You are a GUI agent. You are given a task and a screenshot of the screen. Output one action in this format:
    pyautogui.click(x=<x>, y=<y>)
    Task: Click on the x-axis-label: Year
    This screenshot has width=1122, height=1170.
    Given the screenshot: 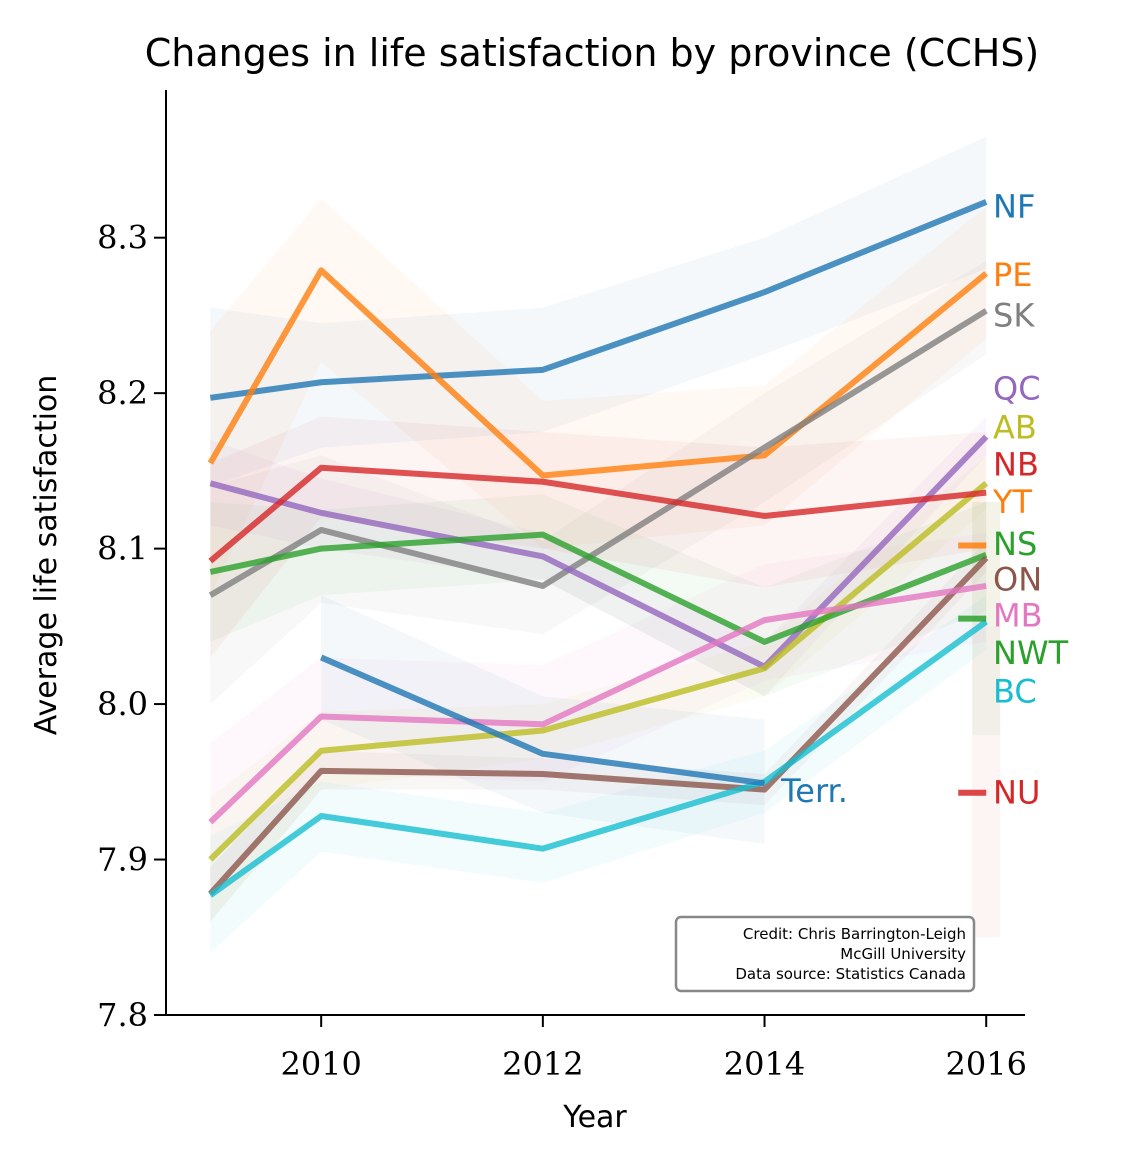 What is the action you would take?
    pyautogui.click(x=594, y=1117)
    